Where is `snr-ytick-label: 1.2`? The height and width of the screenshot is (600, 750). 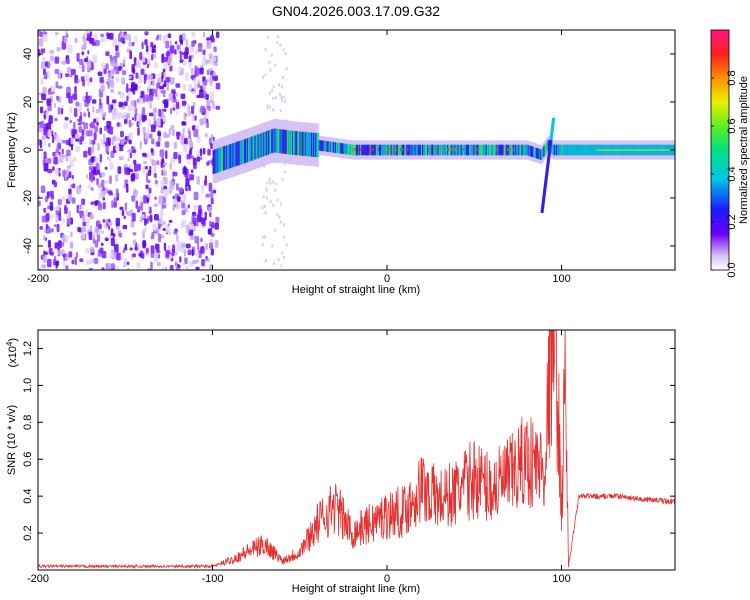
snr-ytick-label: 1.2 is located at coordinates (28, 348).